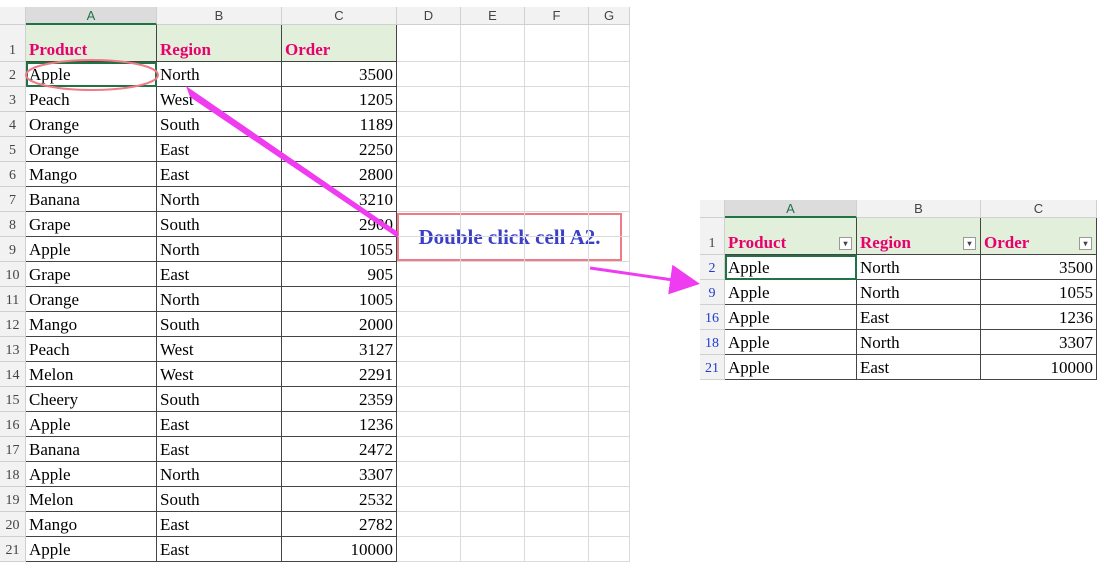 This screenshot has width=1104, height=568. I want to click on cell: Peach, so click(91, 99).